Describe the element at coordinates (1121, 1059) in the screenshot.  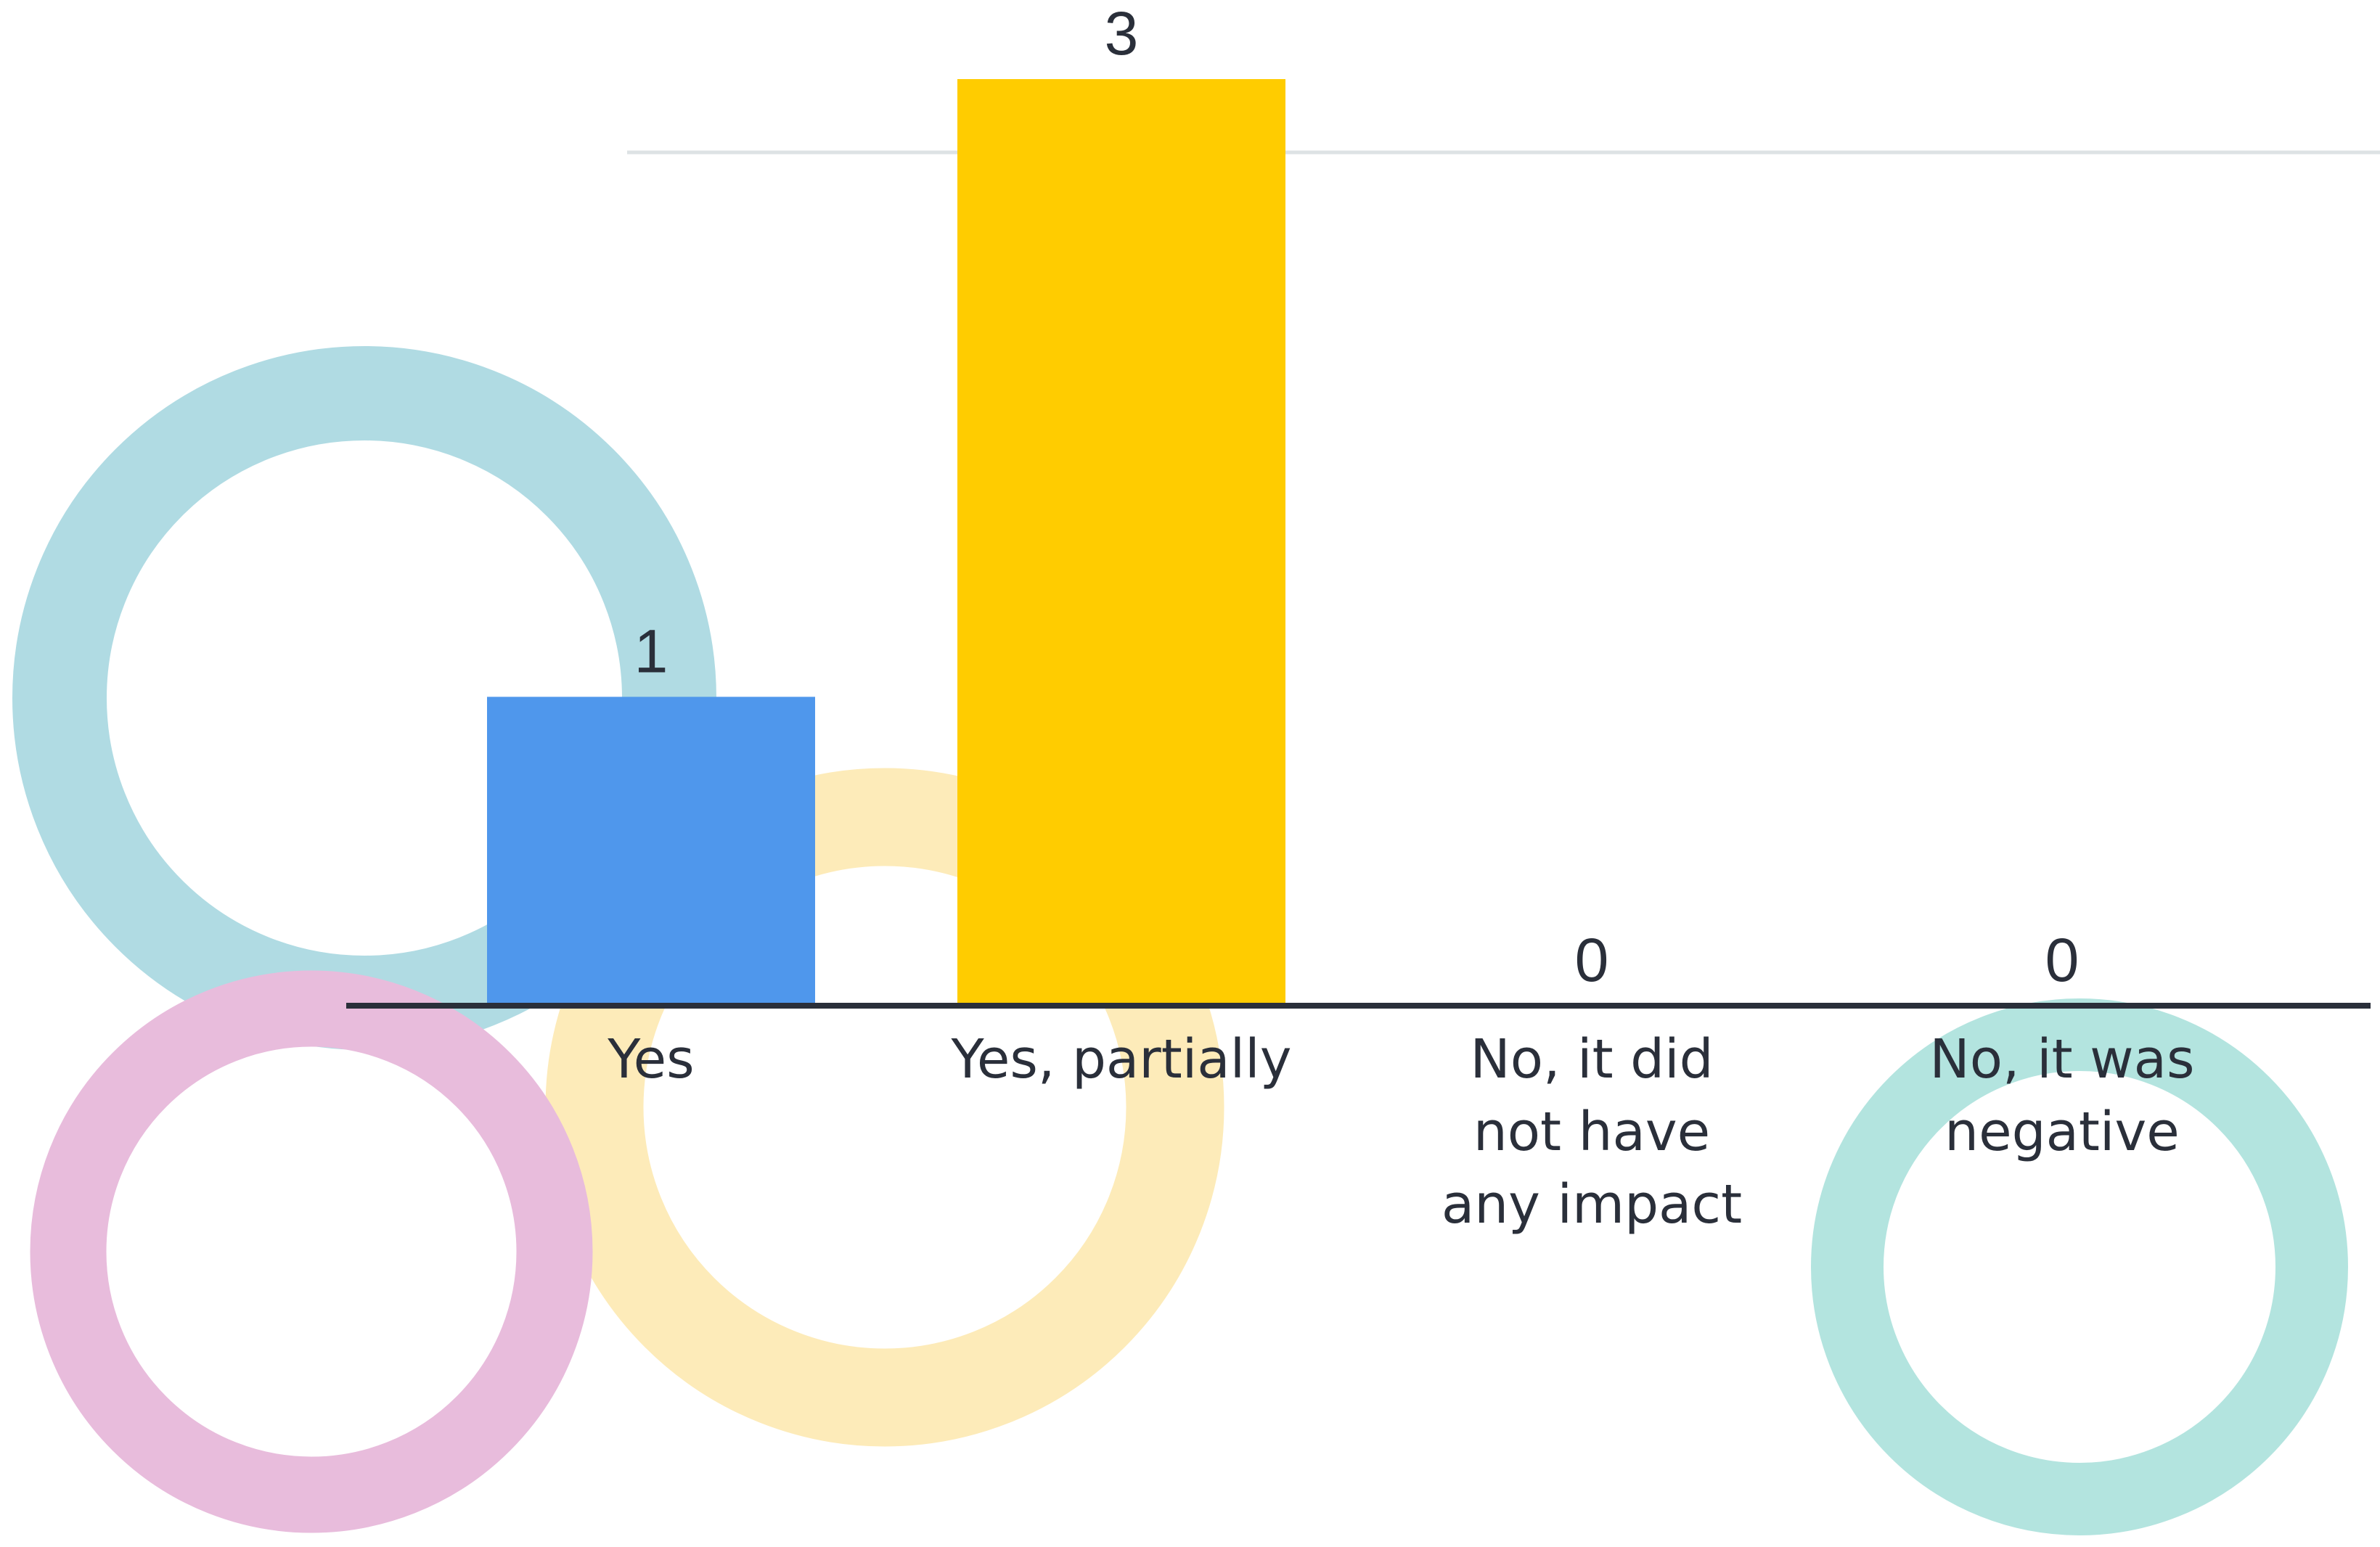
I see `x-tick-label: Yes, partially` at that location.